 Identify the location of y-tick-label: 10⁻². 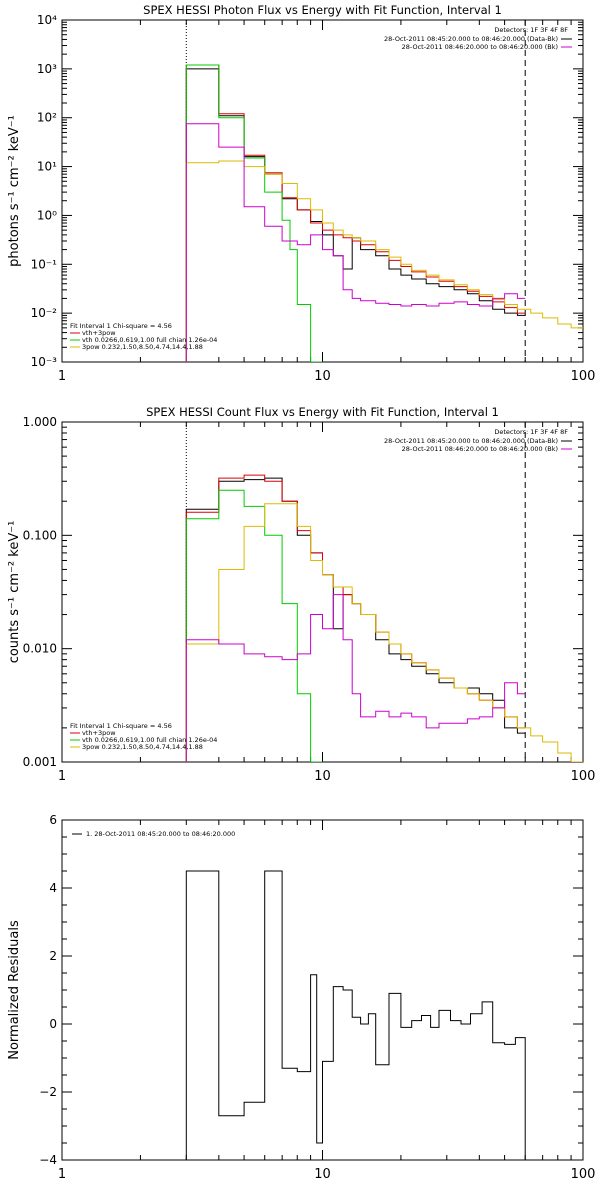
(44, 313).